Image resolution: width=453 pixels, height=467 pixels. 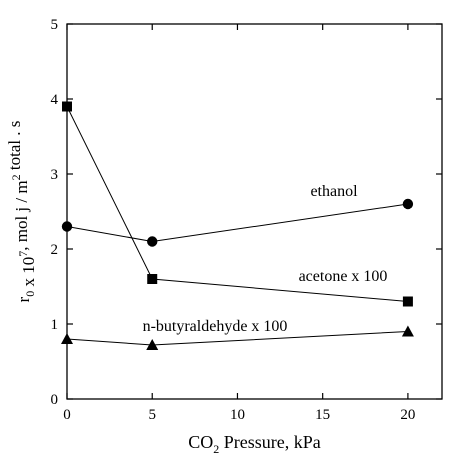 I want to click on x-axis-label: CO2 Pressure, kPa, so click(x=254, y=444).